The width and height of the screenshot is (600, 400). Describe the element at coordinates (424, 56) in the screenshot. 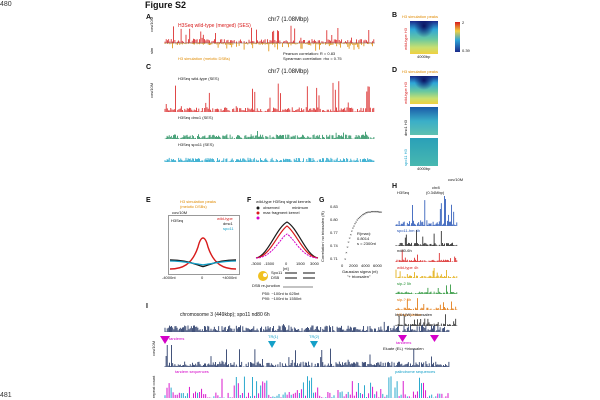

I see `panel-b-scale: 4000bp` at that location.